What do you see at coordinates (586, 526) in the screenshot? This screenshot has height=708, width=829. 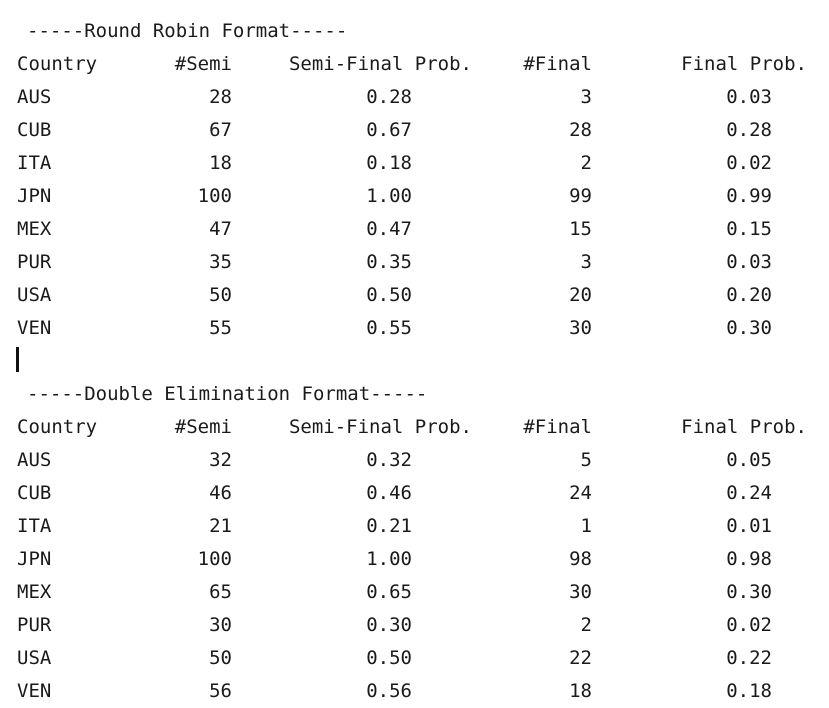 I see `cell-final-count: 1` at bounding box center [586, 526].